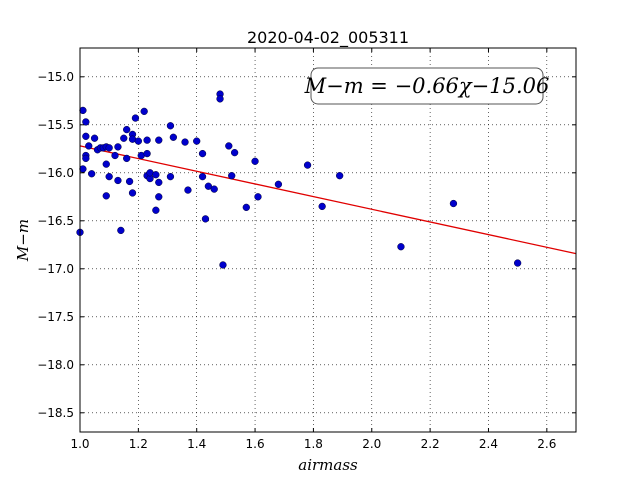 Image resolution: width=640 pixels, height=480 pixels. Describe the element at coordinates (55, 77) in the screenshot. I see `y-tick-label: −15.0` at that location.